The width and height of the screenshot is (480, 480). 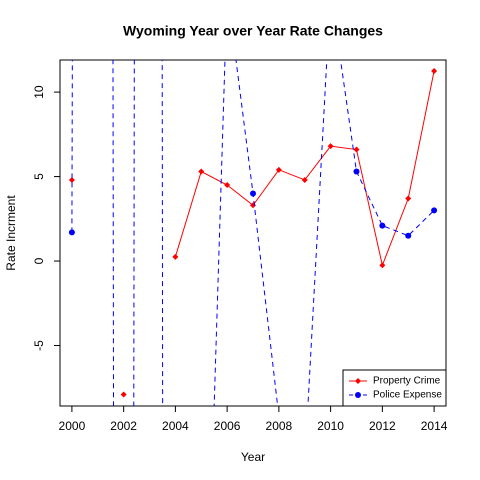 What do you see at coordinates (407, 381) in the screenshot?
I see `legend-label: Property Crime` at bounding box center [407, 381].